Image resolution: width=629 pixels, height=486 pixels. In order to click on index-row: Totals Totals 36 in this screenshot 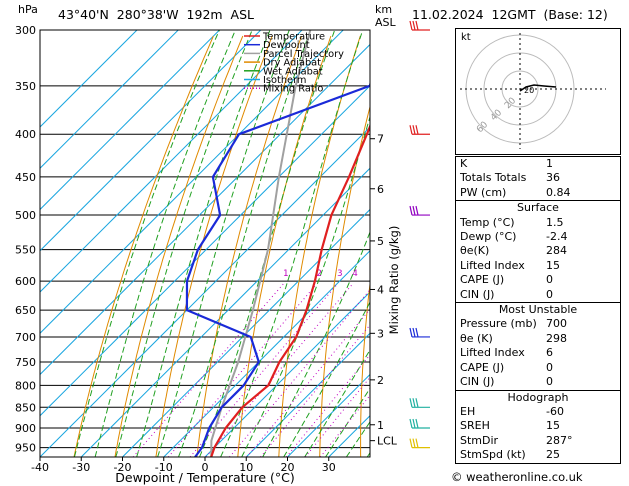, I will do `click(538, 178)`.